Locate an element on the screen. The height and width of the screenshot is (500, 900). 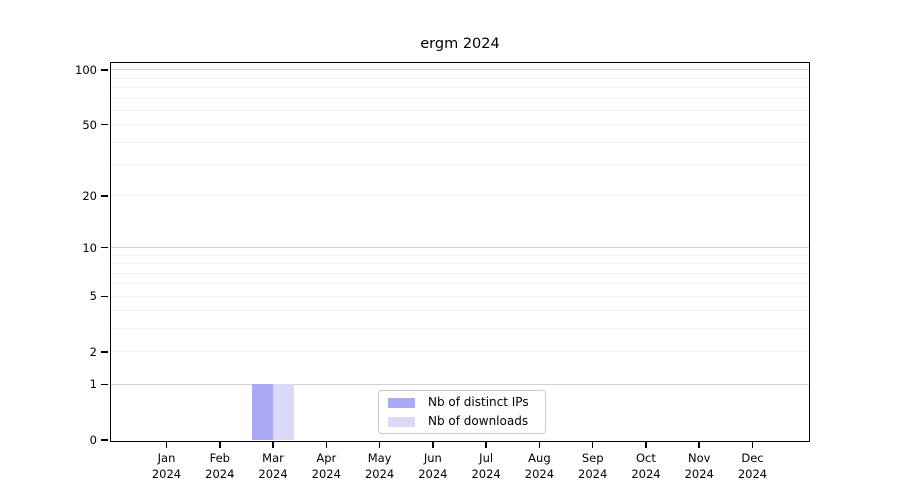
x-tick-label: Apr 2024 is located at coordinates (326, 466).